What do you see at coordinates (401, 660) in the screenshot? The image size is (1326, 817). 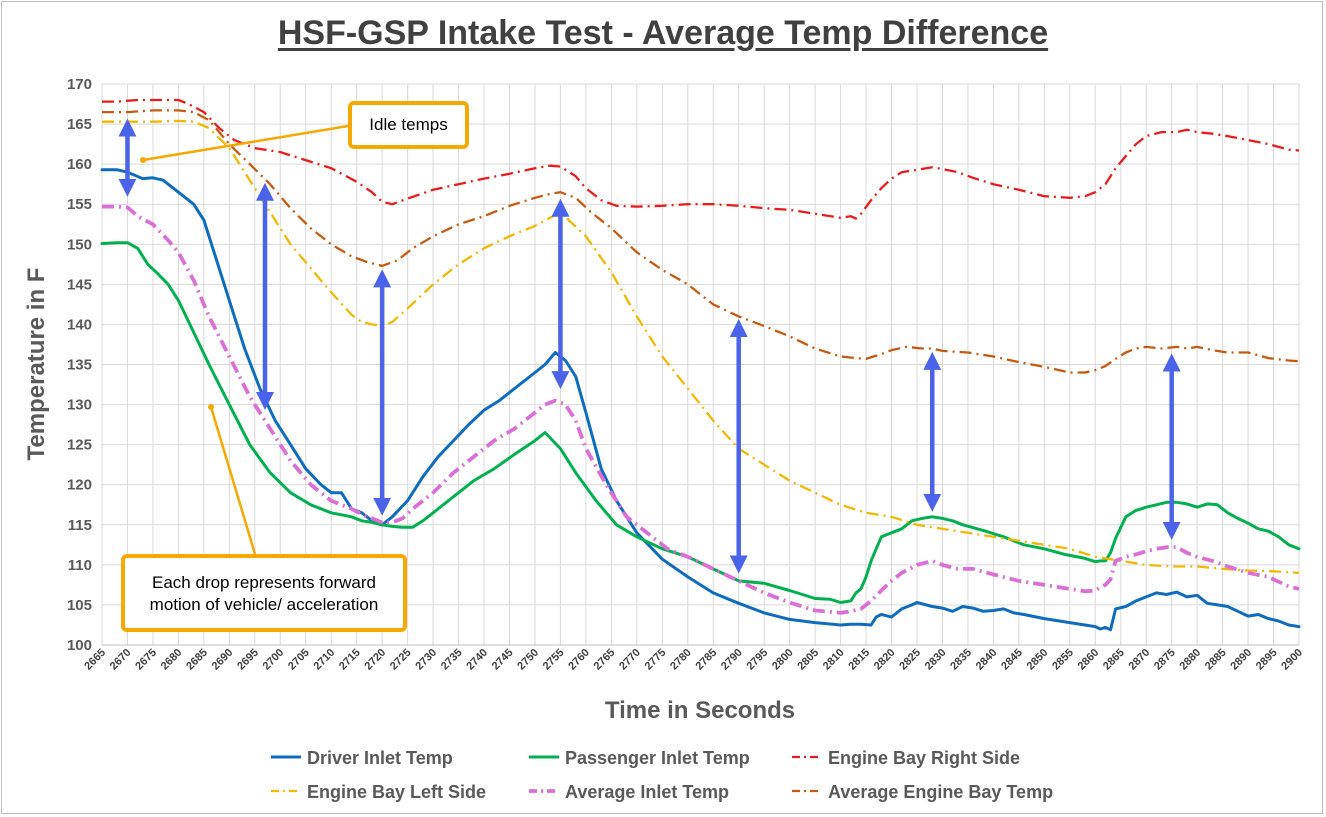 I see `x-tick-label: 2725` at bounding box center [401, 660].